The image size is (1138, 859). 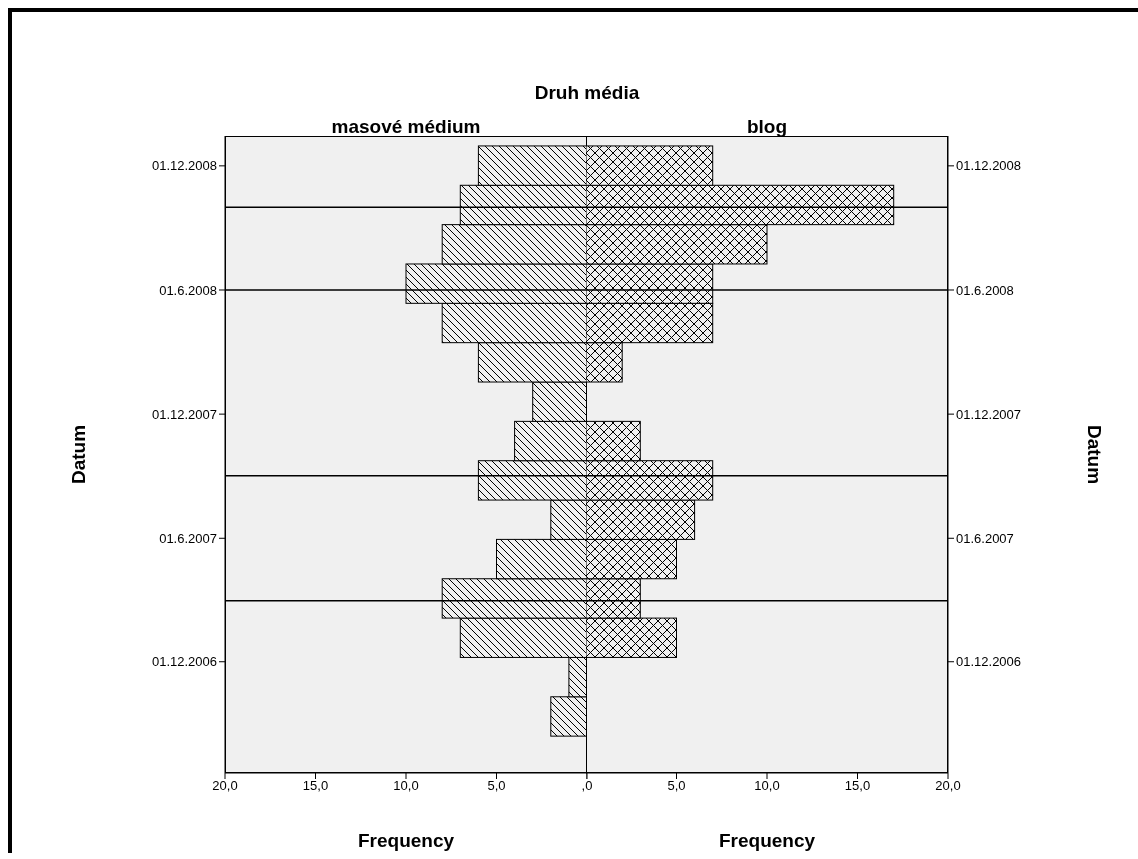 I want to click on chart-title: masové médium, so click(x=406, y=127).